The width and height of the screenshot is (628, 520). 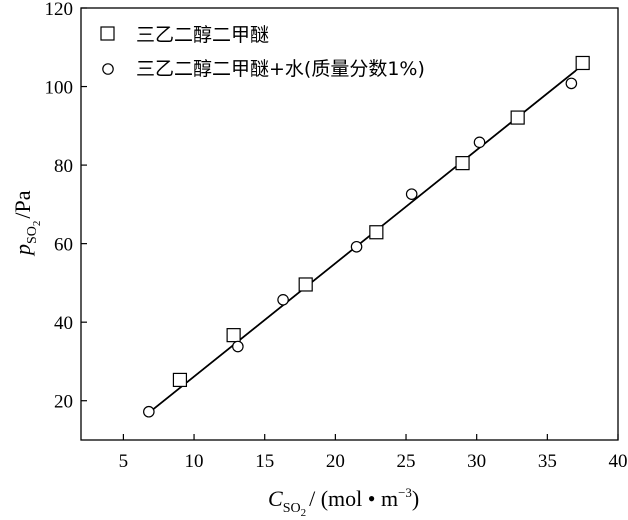 I want to click on legend: 三乙二醇二甲醚 三乙二醇二甲醚+水(质量分数1%), so click(x=262, y=52).